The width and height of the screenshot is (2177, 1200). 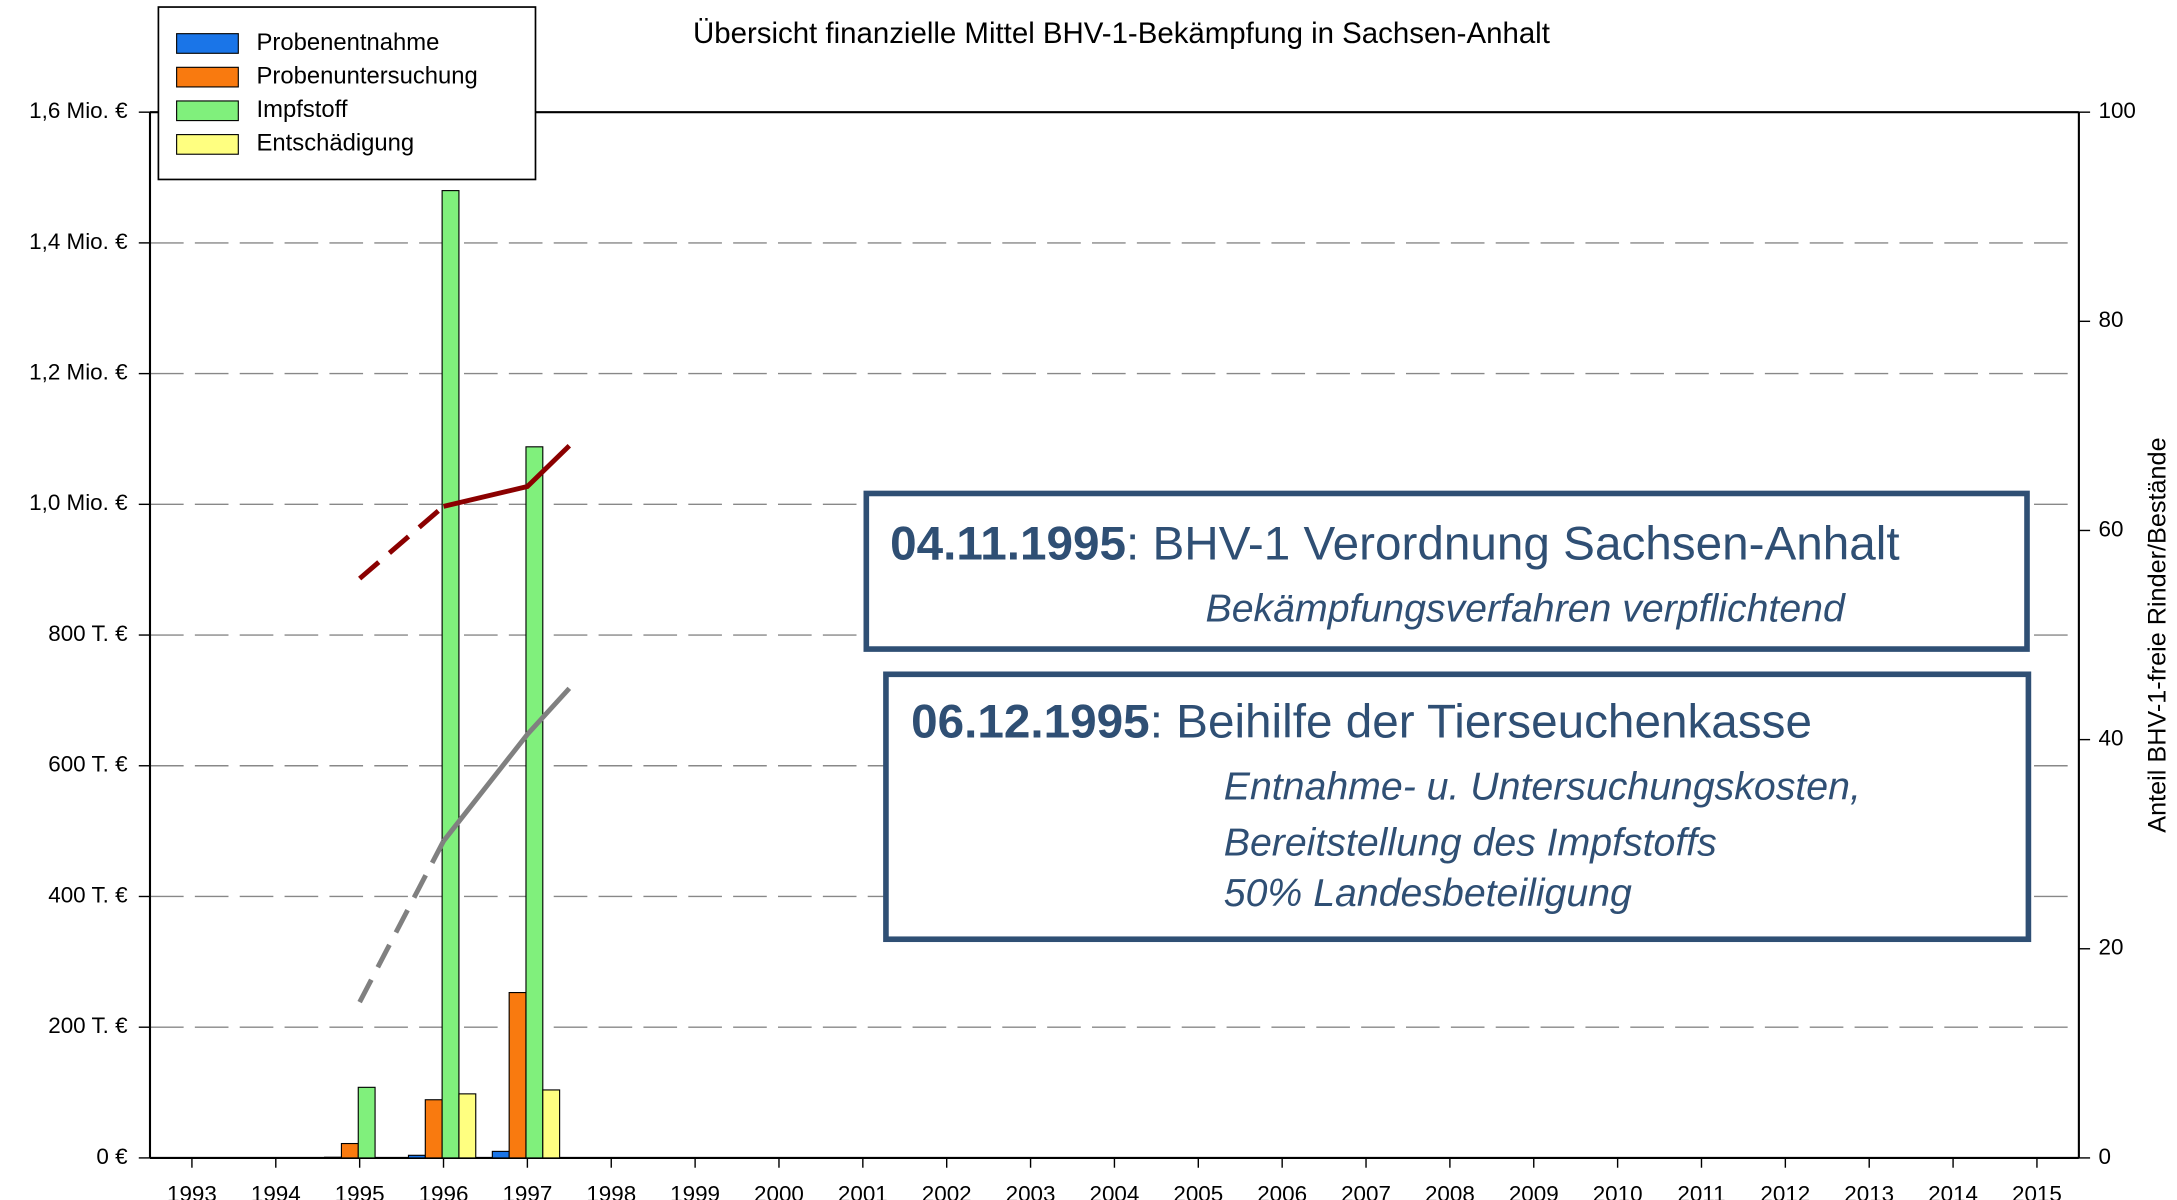 What do you see at coordinates (1953, 1191) in the screenshot?
I see `x-tick-label: 2014` at bounding box center [1953, 1191].